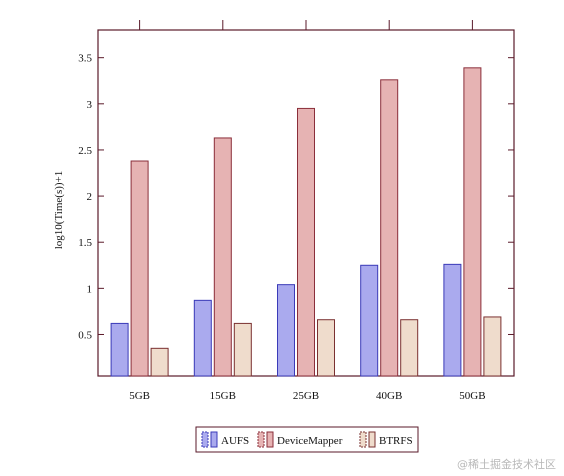  Describe the element at coordinates (389, 228) in the screenshot. I see `bar-devicemapper-40gb` at that location.